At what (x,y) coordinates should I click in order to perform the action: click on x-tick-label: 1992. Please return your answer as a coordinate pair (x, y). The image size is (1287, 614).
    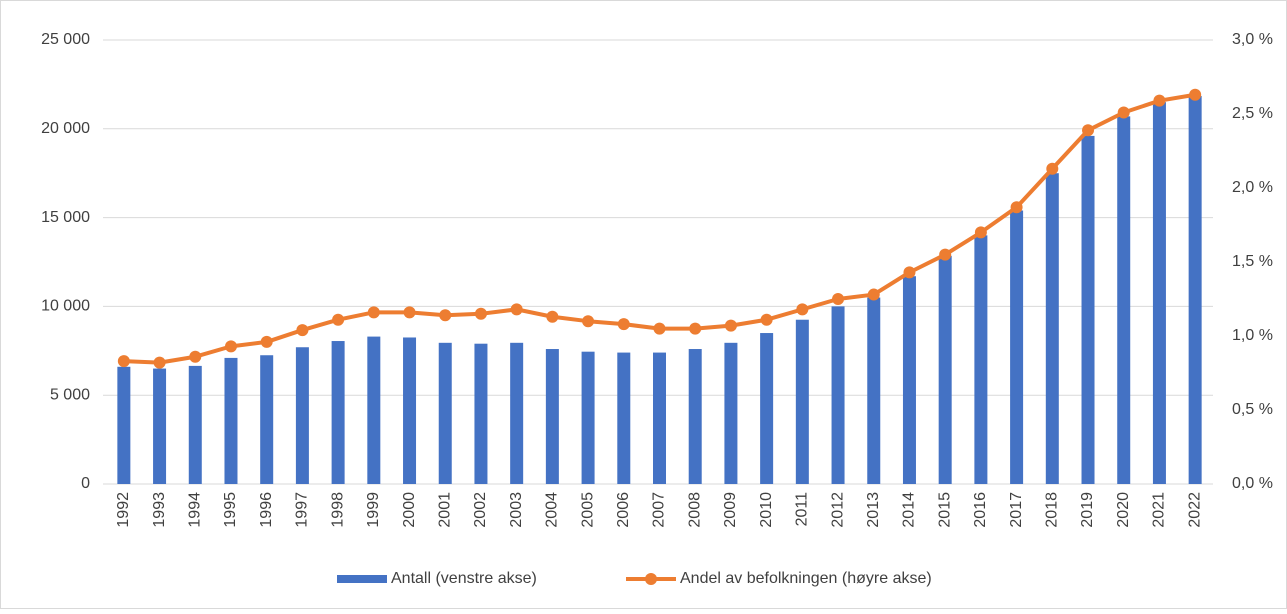
    Looking at the image, I should click on (123, 510).